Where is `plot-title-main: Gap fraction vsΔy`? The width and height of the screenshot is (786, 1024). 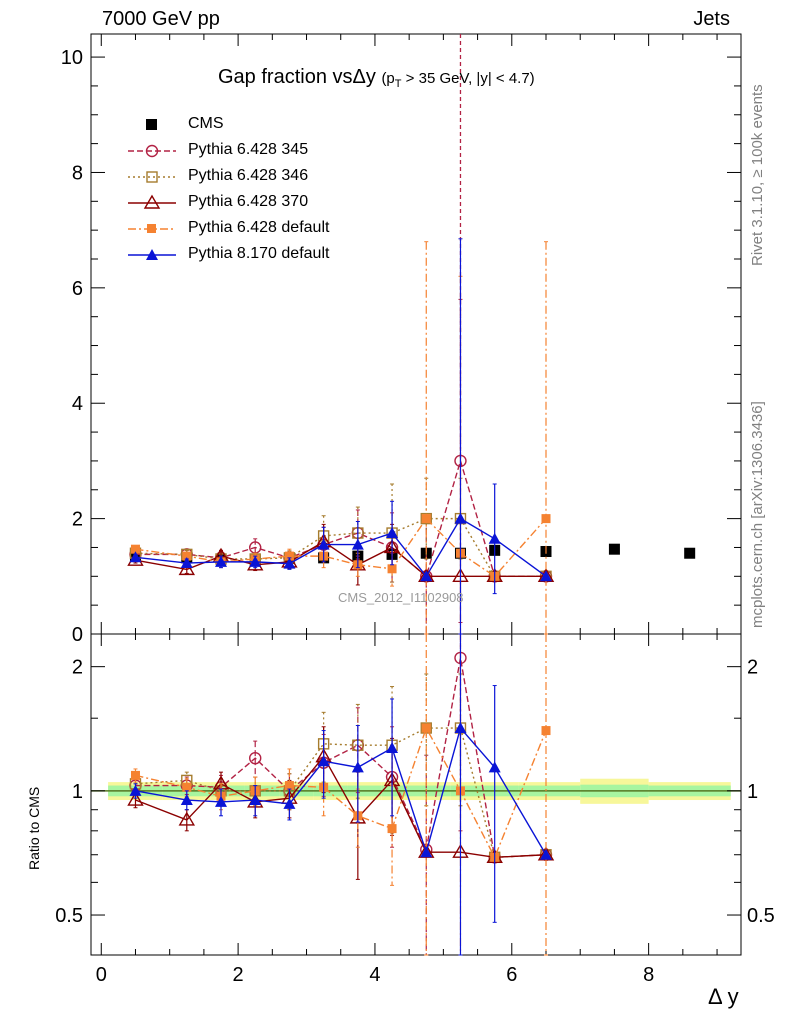 plot-title-main: Gap fraction vsΔy is located at coordinates (297, 77).